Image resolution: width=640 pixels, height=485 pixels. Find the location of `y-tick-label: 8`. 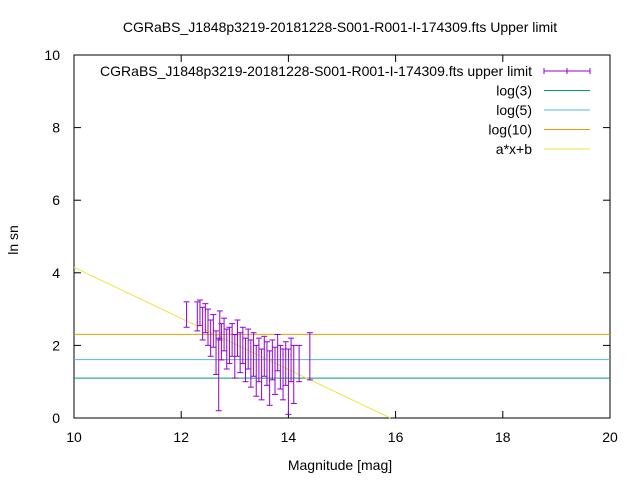

y-tick-label: 8 is located at coordinates (56, 128).